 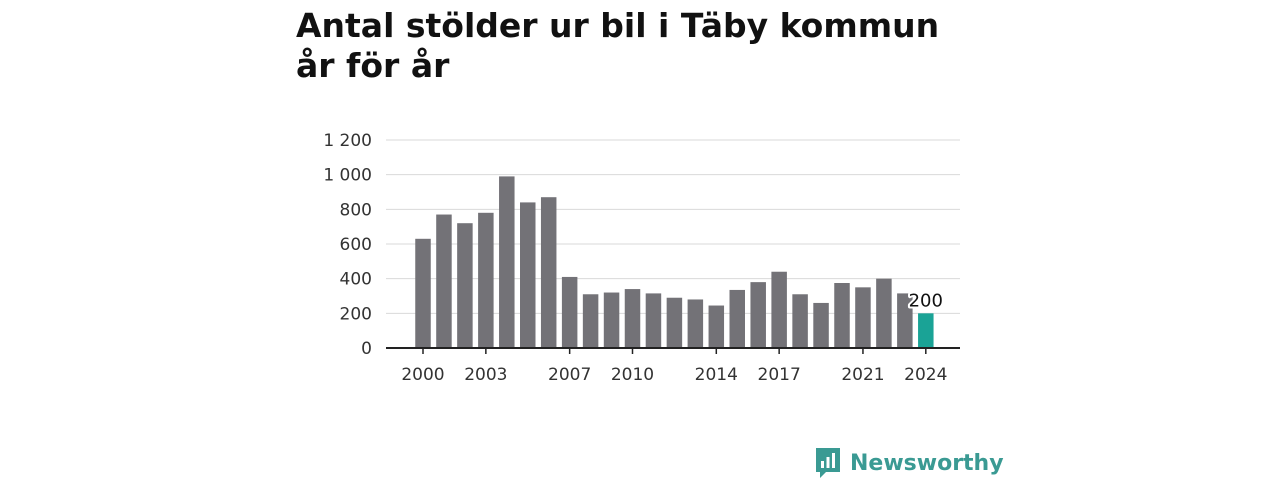 I want to click on x-tick-label: 2007, so click(x=569, y=375).